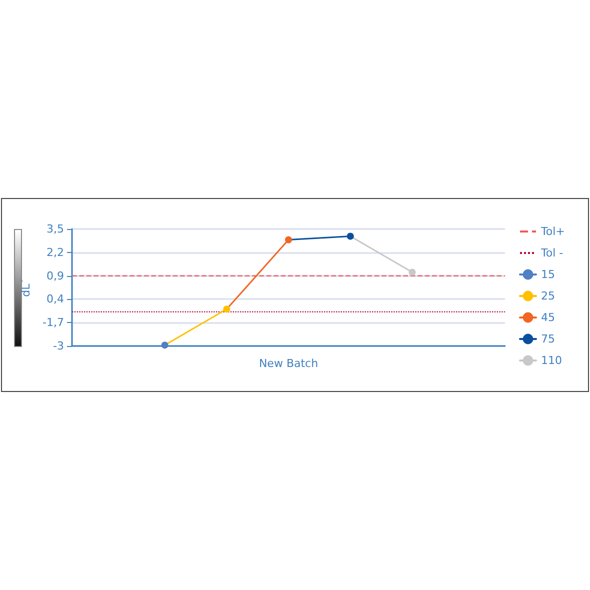 The width and height of the screenshot is (590, 590). What do you see at coordinates (552, 253) in the screenshot?
I see `legend-label: Tol -` at bounding box center [552, 253].